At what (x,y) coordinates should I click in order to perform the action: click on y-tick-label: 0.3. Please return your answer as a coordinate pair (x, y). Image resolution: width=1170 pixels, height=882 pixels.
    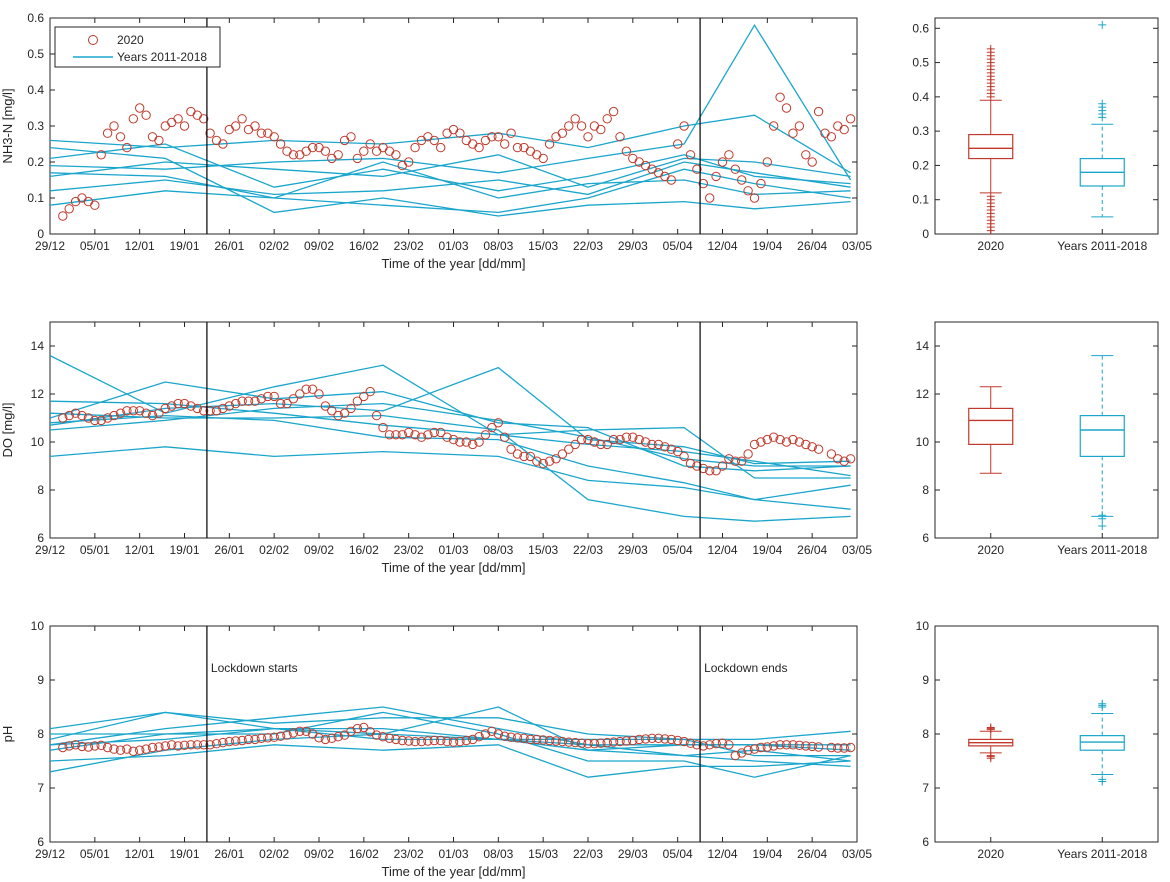
    Looking at the image, I should click on (35, 126).